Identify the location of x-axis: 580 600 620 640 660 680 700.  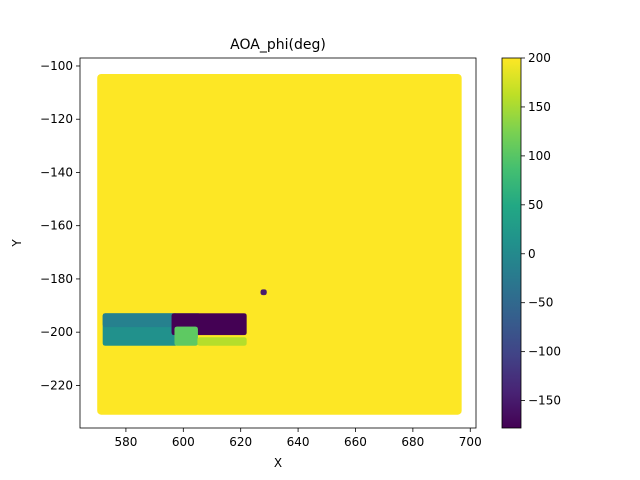
(298, 438).